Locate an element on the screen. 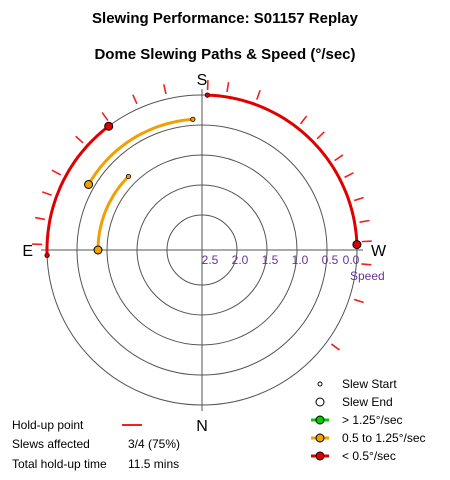 The image size is (450, 480). legend-speed-label: > 1.25°/sec is located at coordinates (372, 420).